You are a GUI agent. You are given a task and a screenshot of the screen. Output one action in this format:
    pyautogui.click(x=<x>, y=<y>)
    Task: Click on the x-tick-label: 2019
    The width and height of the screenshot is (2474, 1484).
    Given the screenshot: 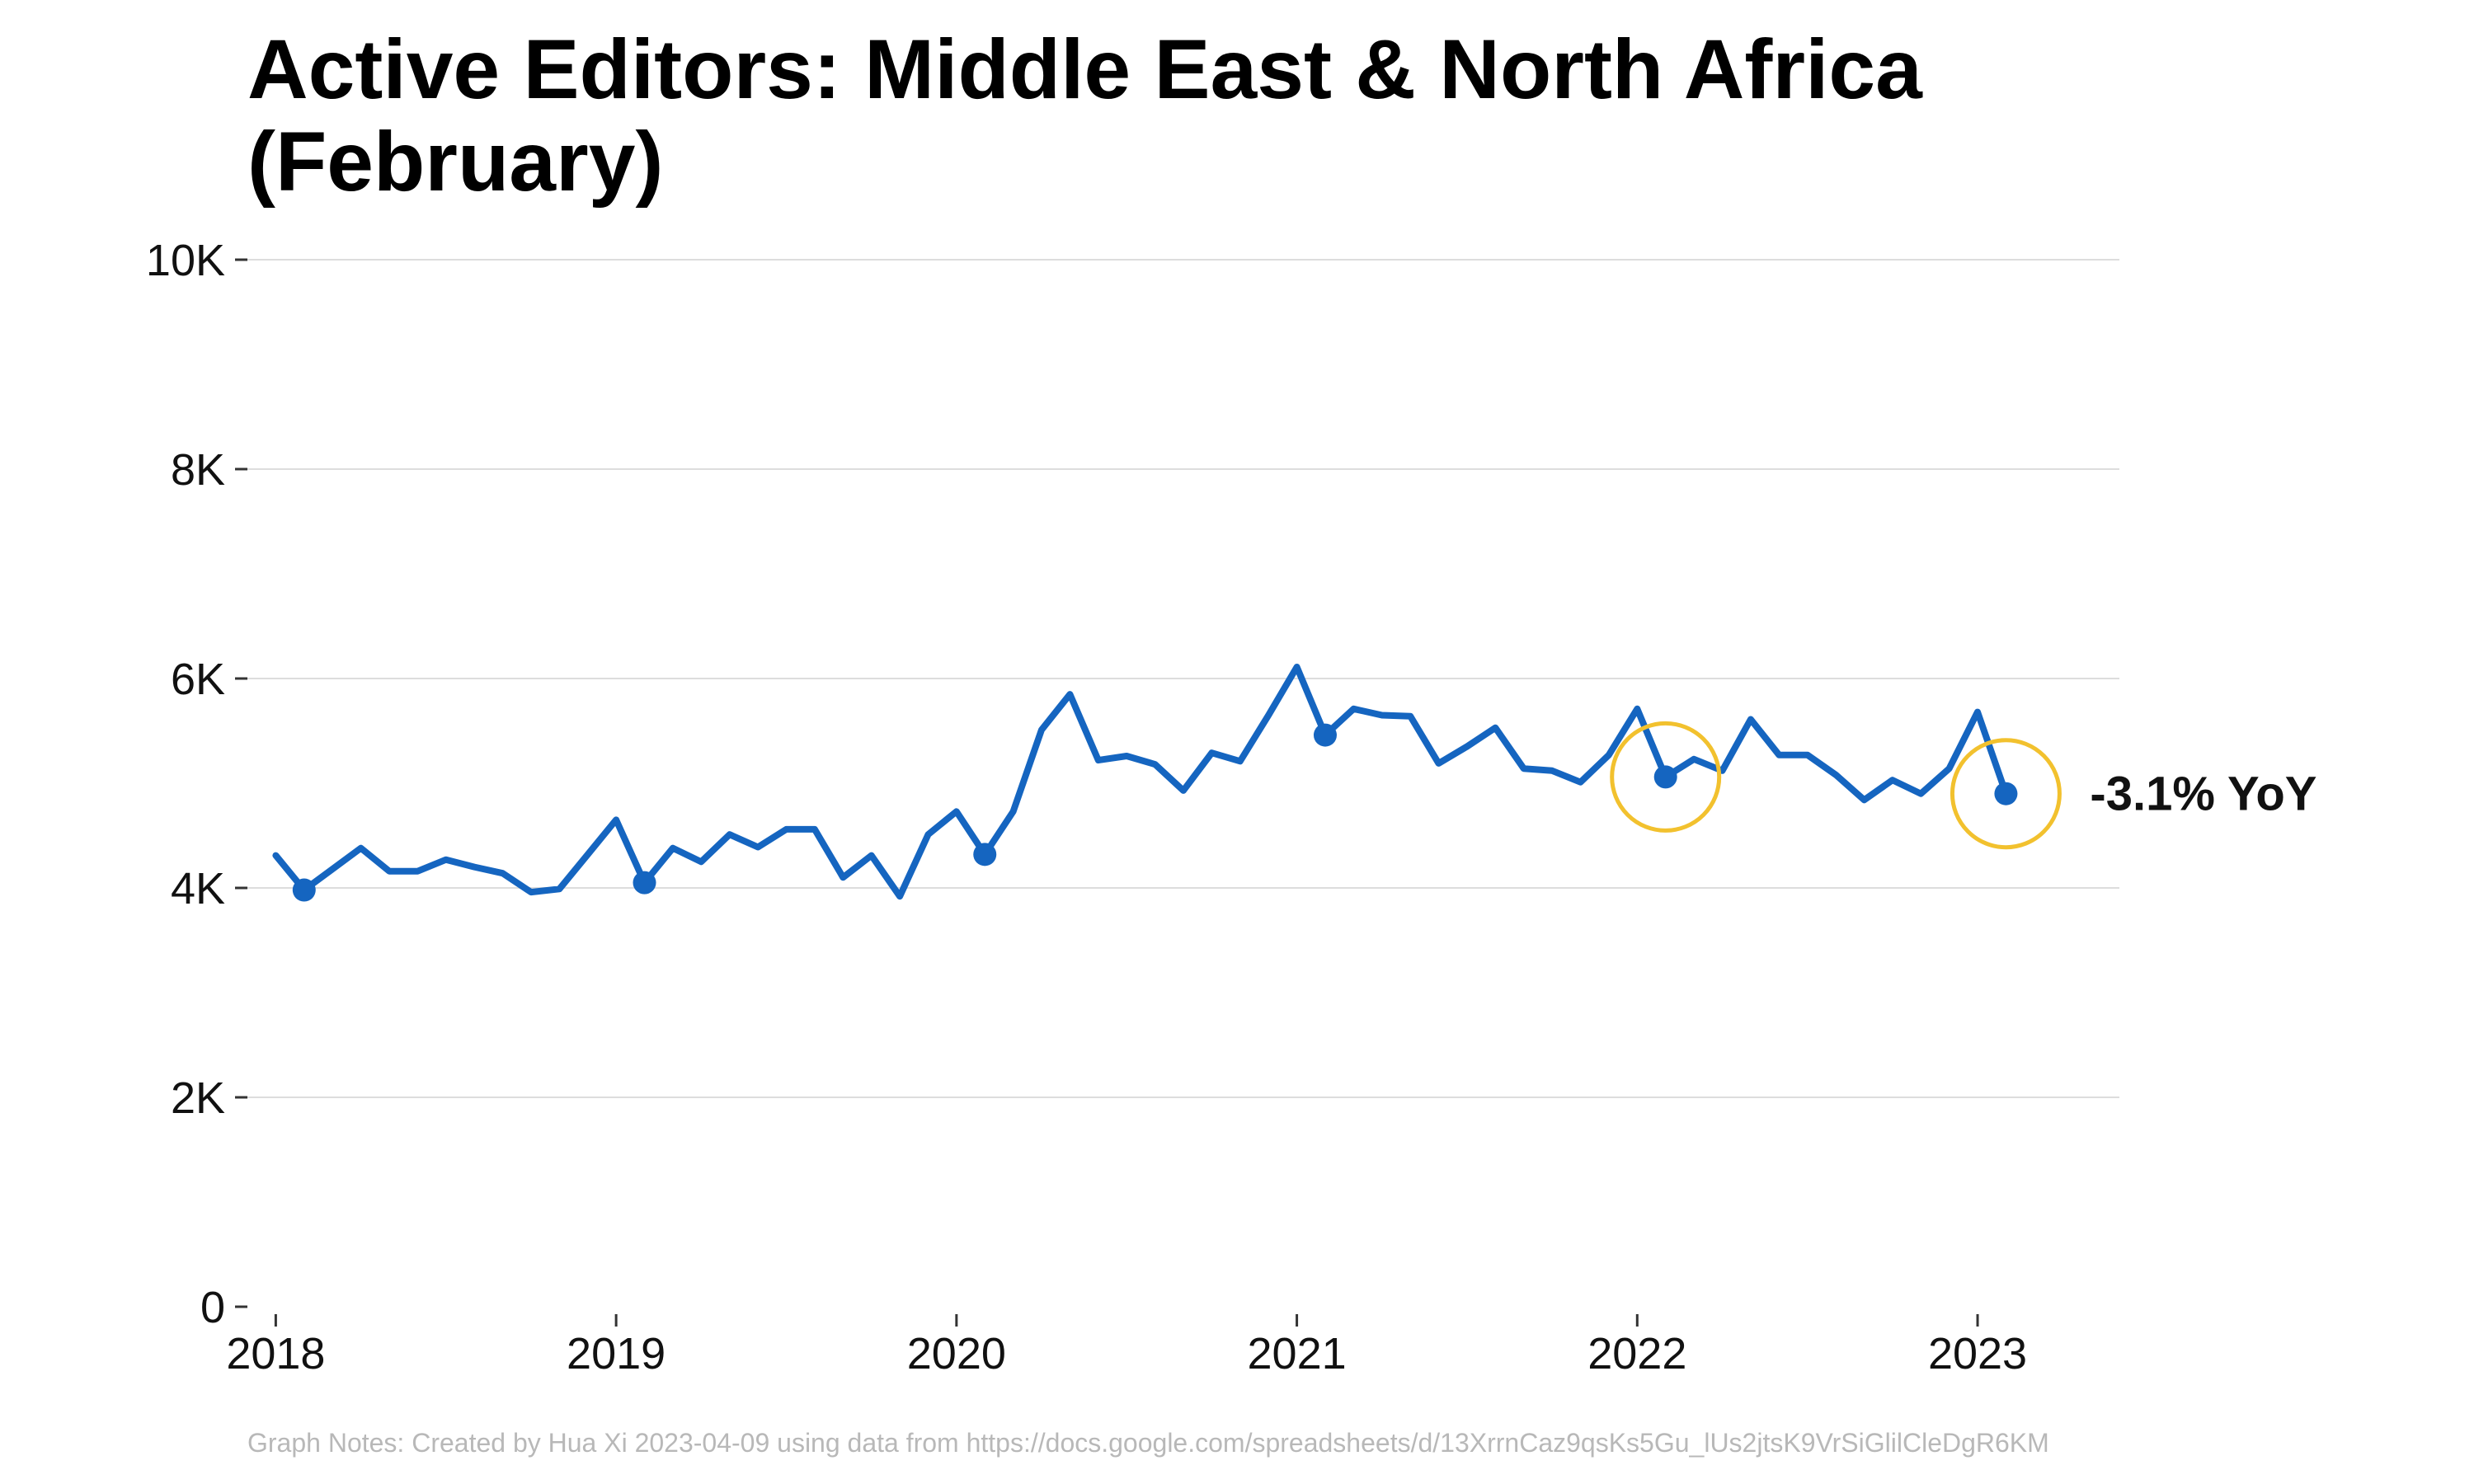 What is the action you would take?
    pyautogui.click(x=616, y=1353)
    